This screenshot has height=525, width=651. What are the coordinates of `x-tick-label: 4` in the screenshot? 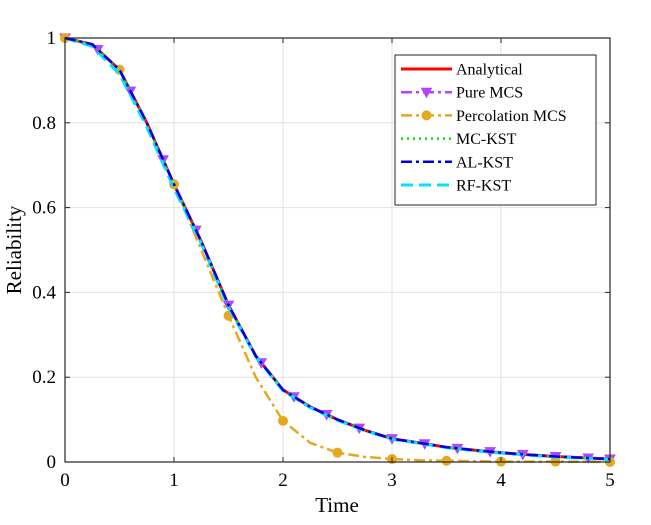 It's located at (501, 480).